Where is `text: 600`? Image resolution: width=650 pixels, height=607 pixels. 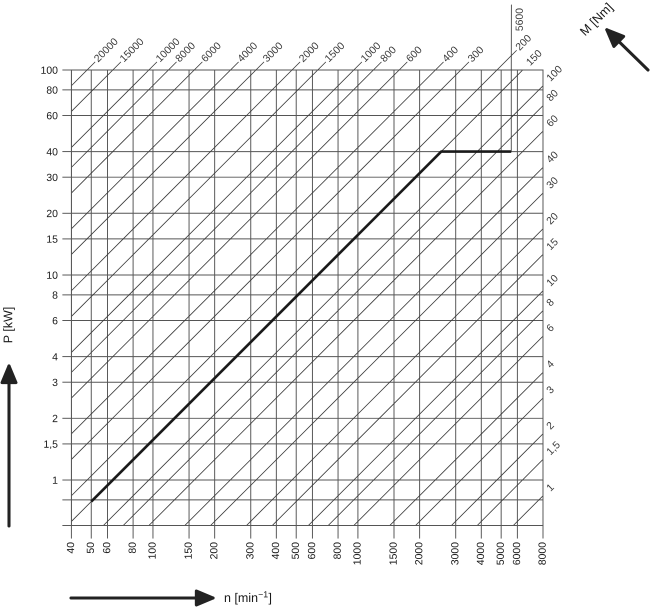 text: 600 is located at coordinates (414, 54).